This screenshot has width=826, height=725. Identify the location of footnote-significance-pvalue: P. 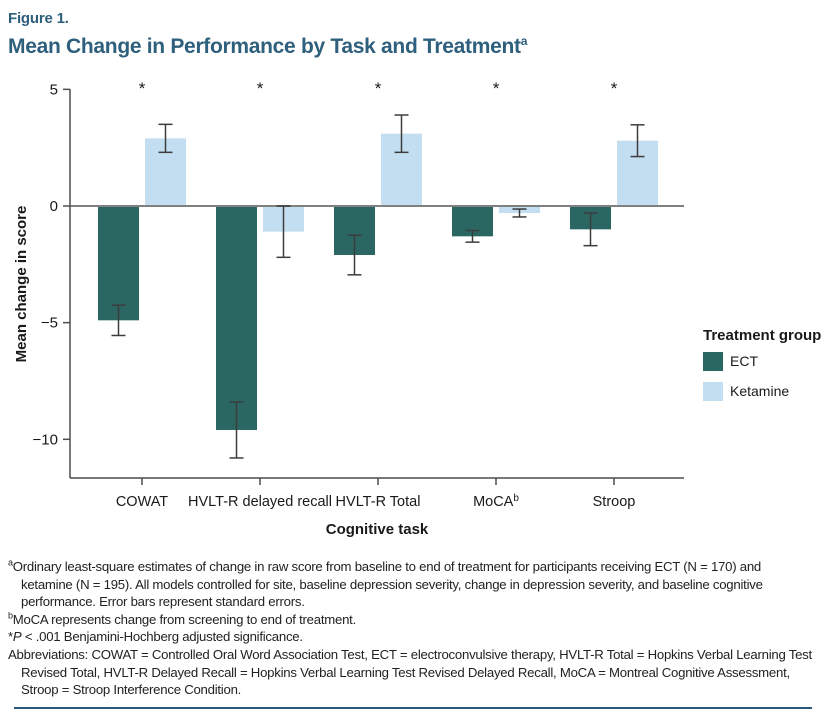
(17, 637).